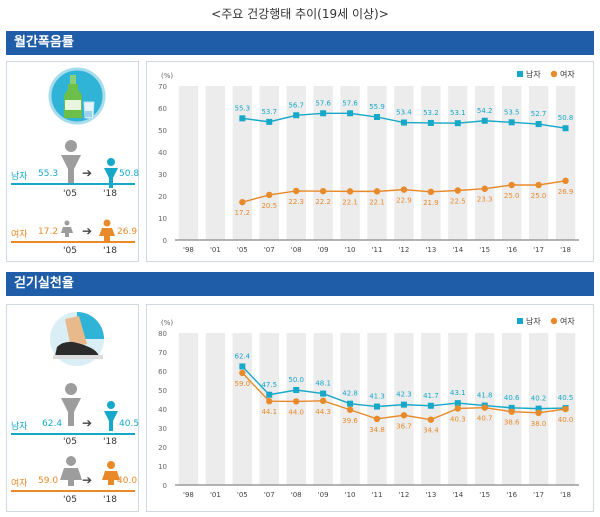  What do you see at coordinates (377, 250) in the screenshot?
I see `x-tick-label: '11` at bounding box center [377, 250].